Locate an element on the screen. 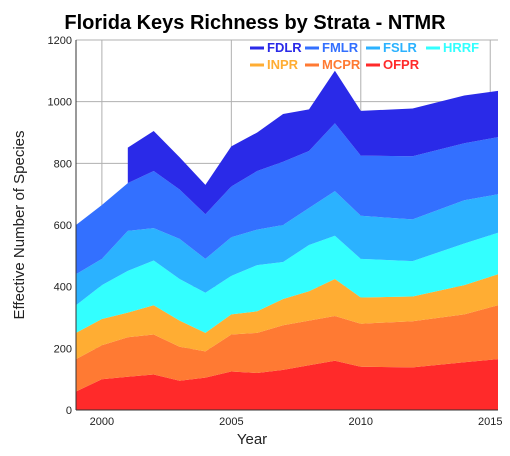 The image size is (510, 456). y-tick-label: 800 is located at coordinates (63, 164).